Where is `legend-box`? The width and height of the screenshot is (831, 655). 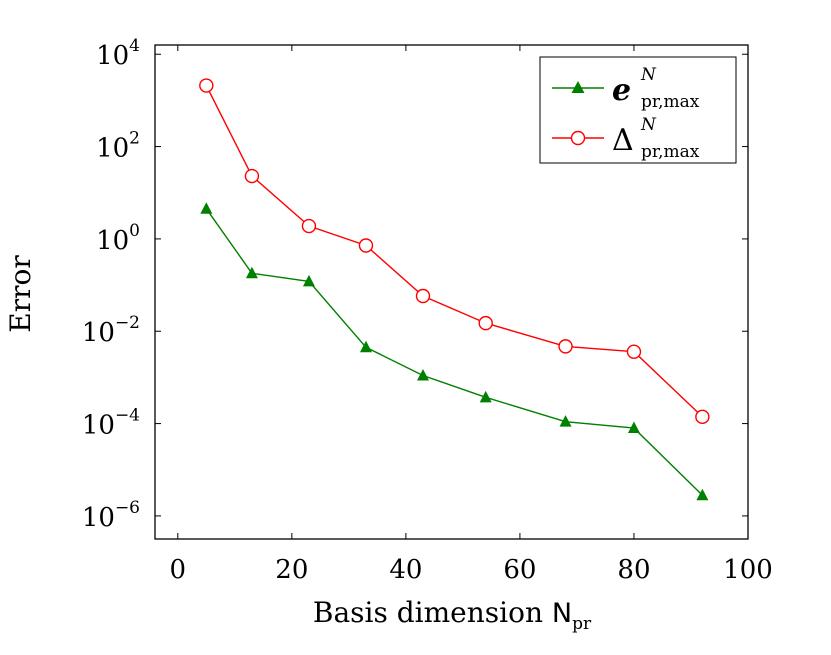 legend-box is located at coordinates (638, 110).